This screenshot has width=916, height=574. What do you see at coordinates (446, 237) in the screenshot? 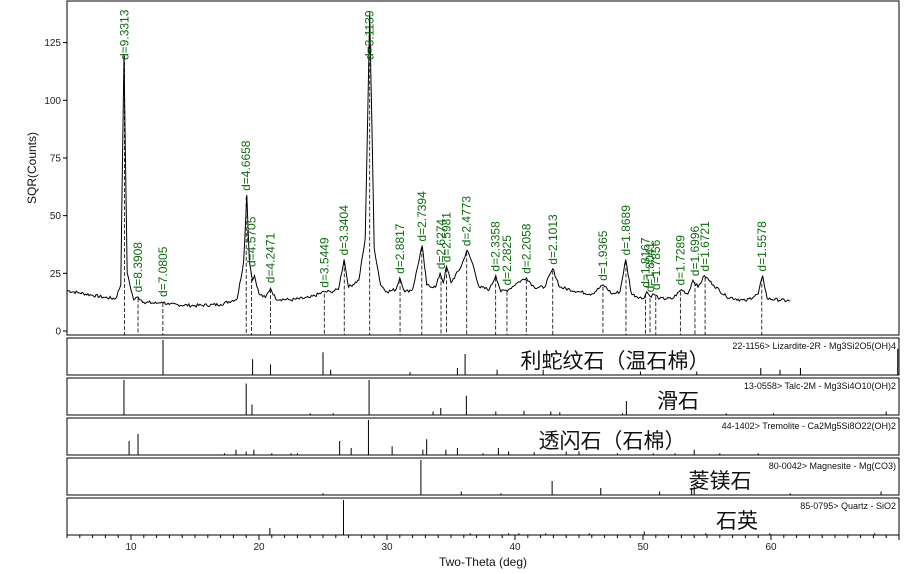
I see `peak-label: d=2.5981` at bounding box center [446, 237].